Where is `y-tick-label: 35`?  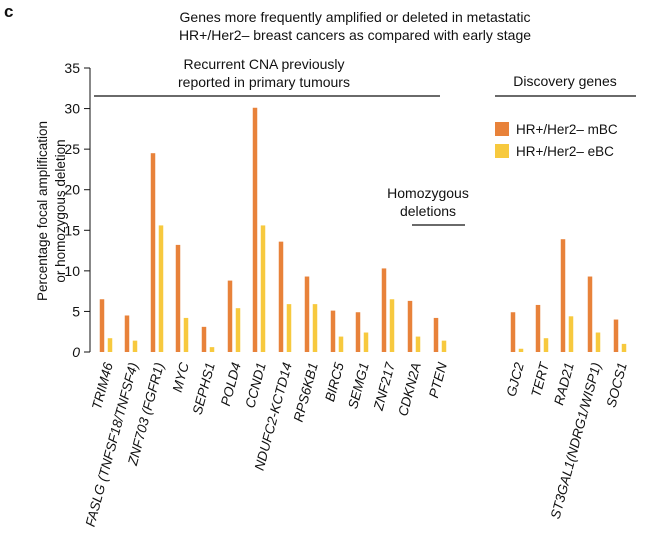
y-tick-label: 35 is located at coordinates (72, 68).